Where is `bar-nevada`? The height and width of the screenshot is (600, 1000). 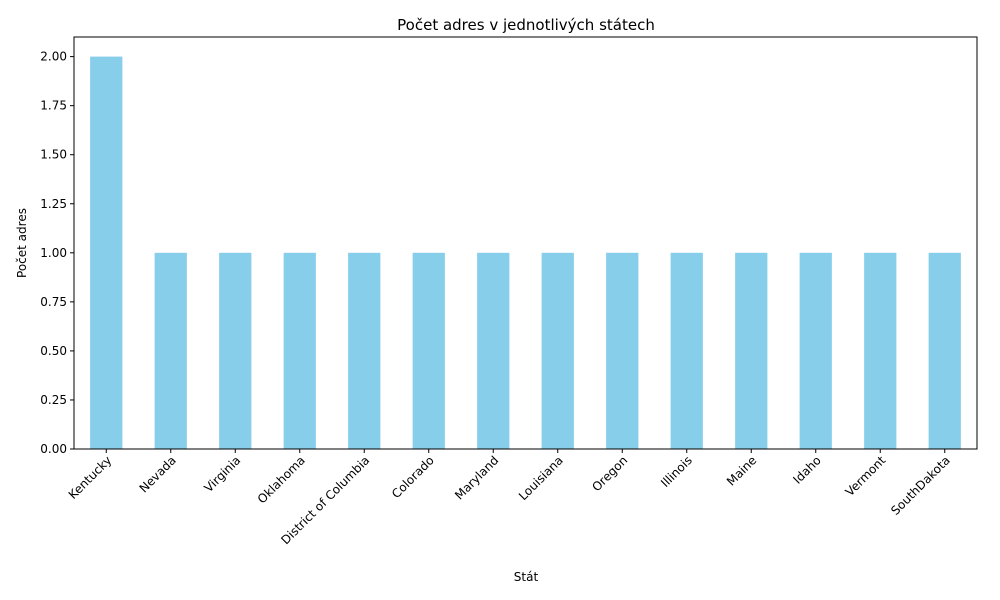
bar-nevada is located at coordinates (170, 350).